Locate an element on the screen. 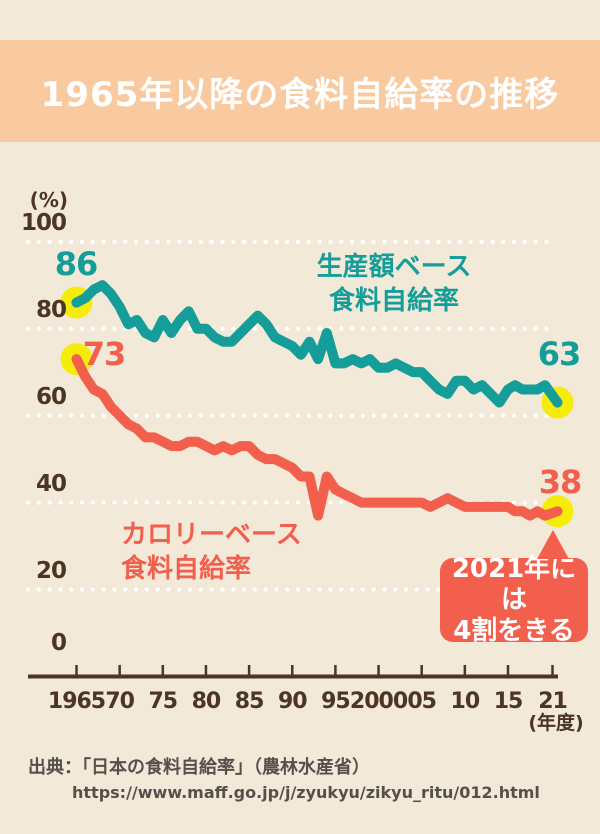  x-axis-tick-label-1995: 95 is located at coordinates (336, 701).